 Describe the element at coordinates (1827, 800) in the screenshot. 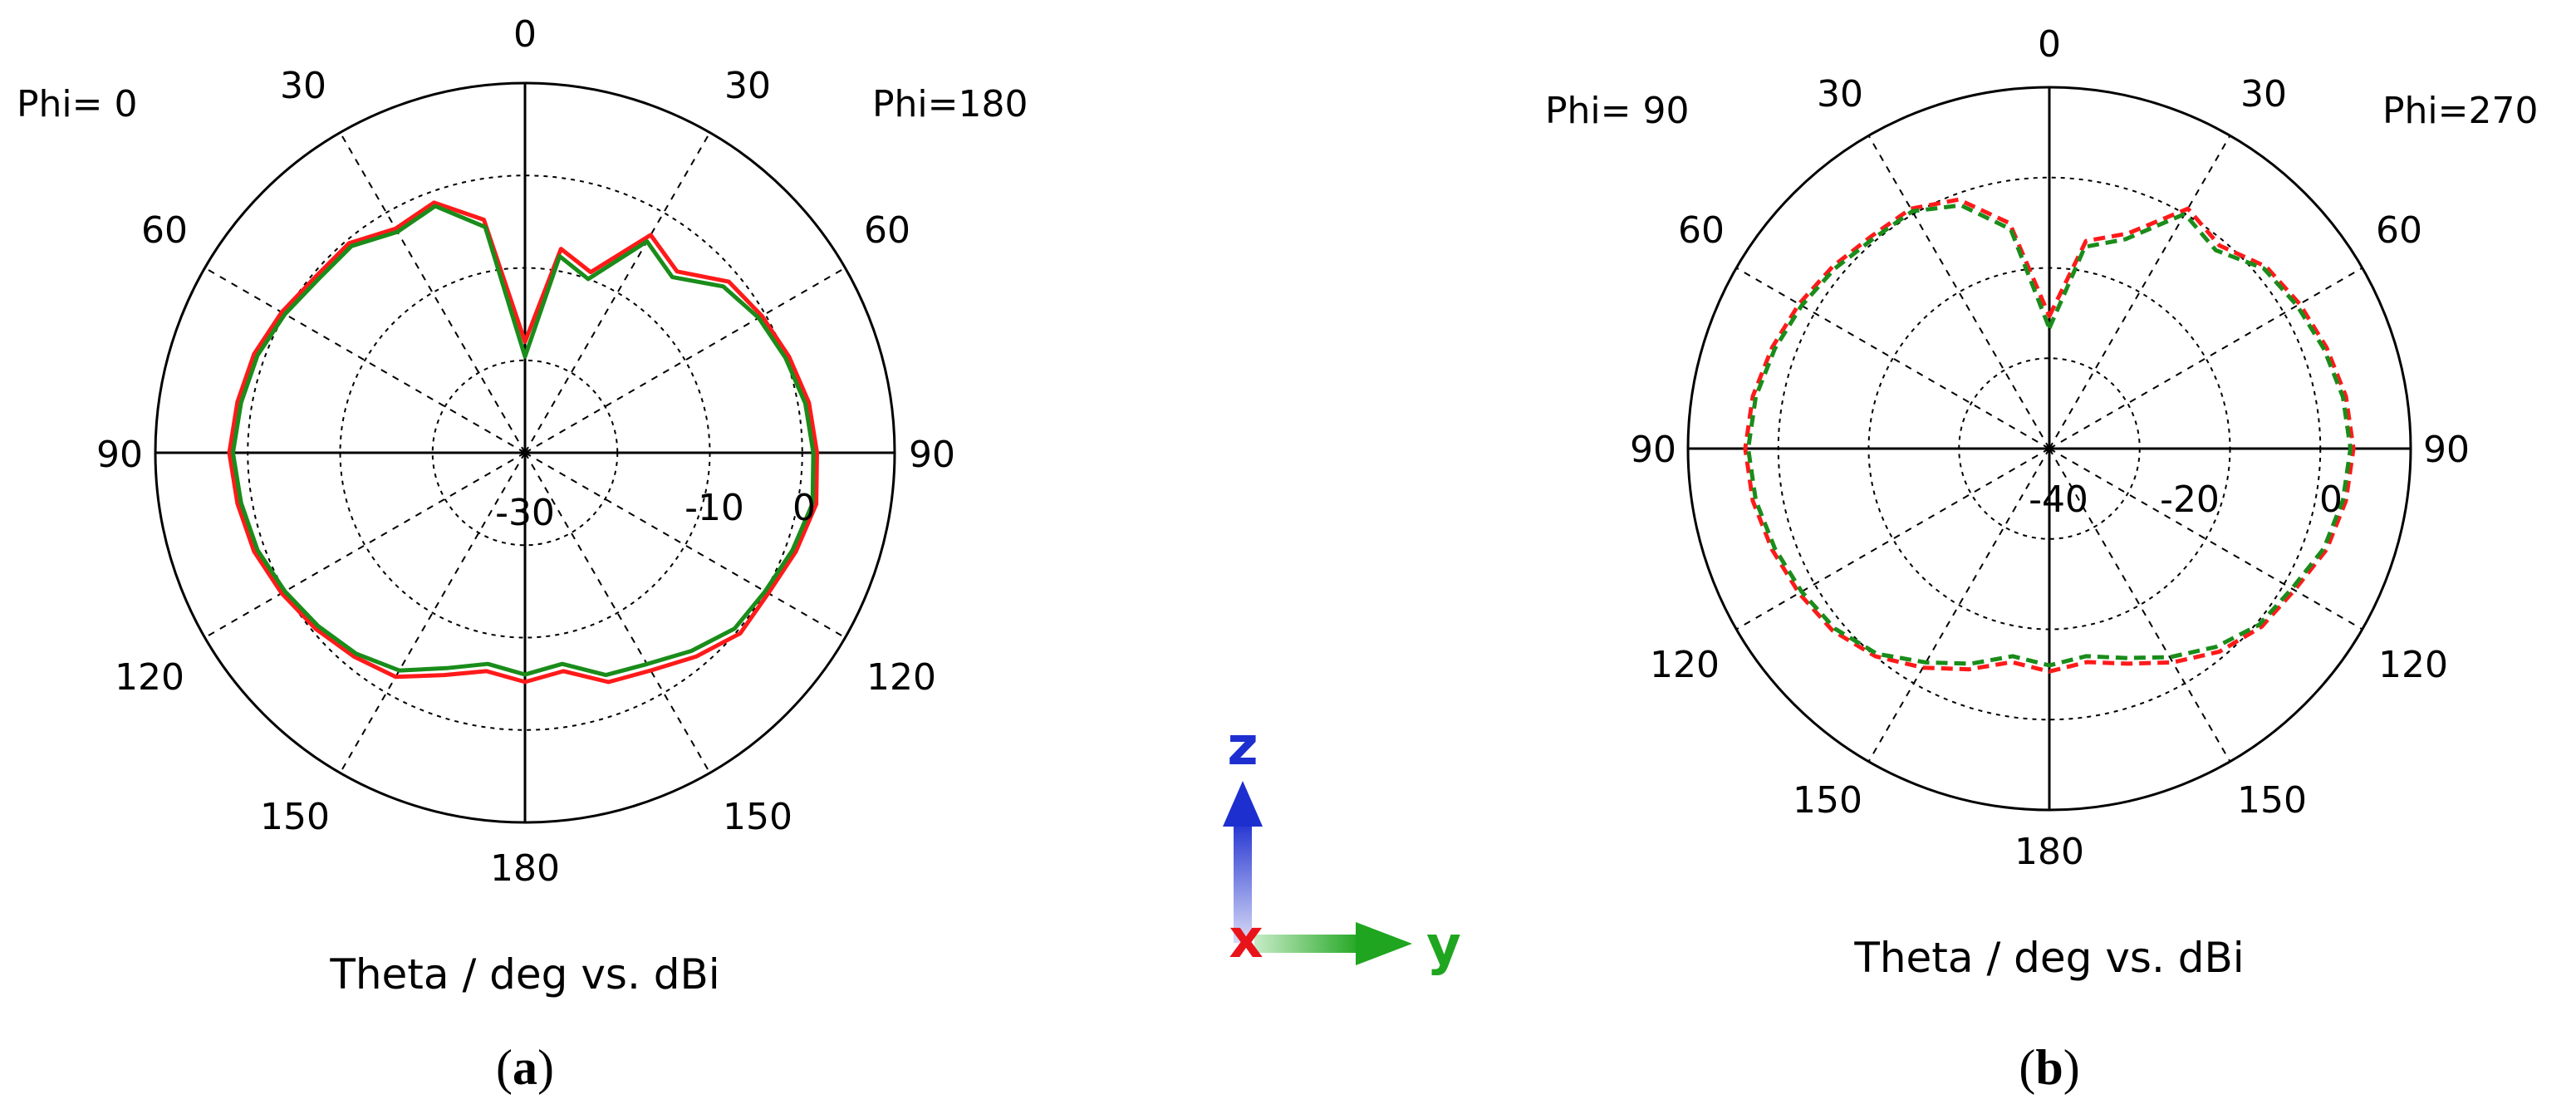

I see `angle-label-150-left-b: 150` at that location.